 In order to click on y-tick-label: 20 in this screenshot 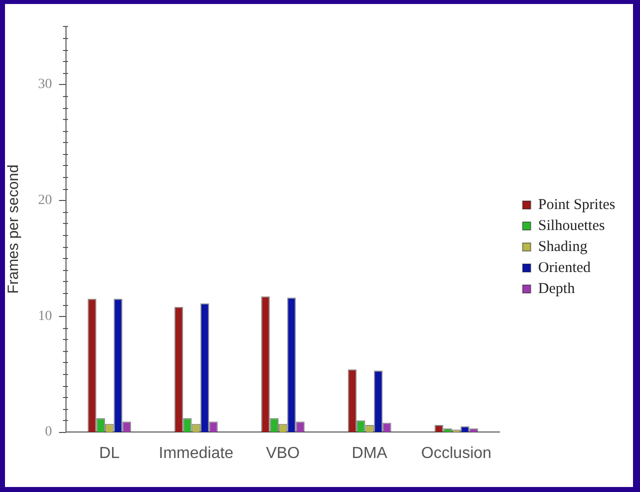, I will do `click(45, 200)`.